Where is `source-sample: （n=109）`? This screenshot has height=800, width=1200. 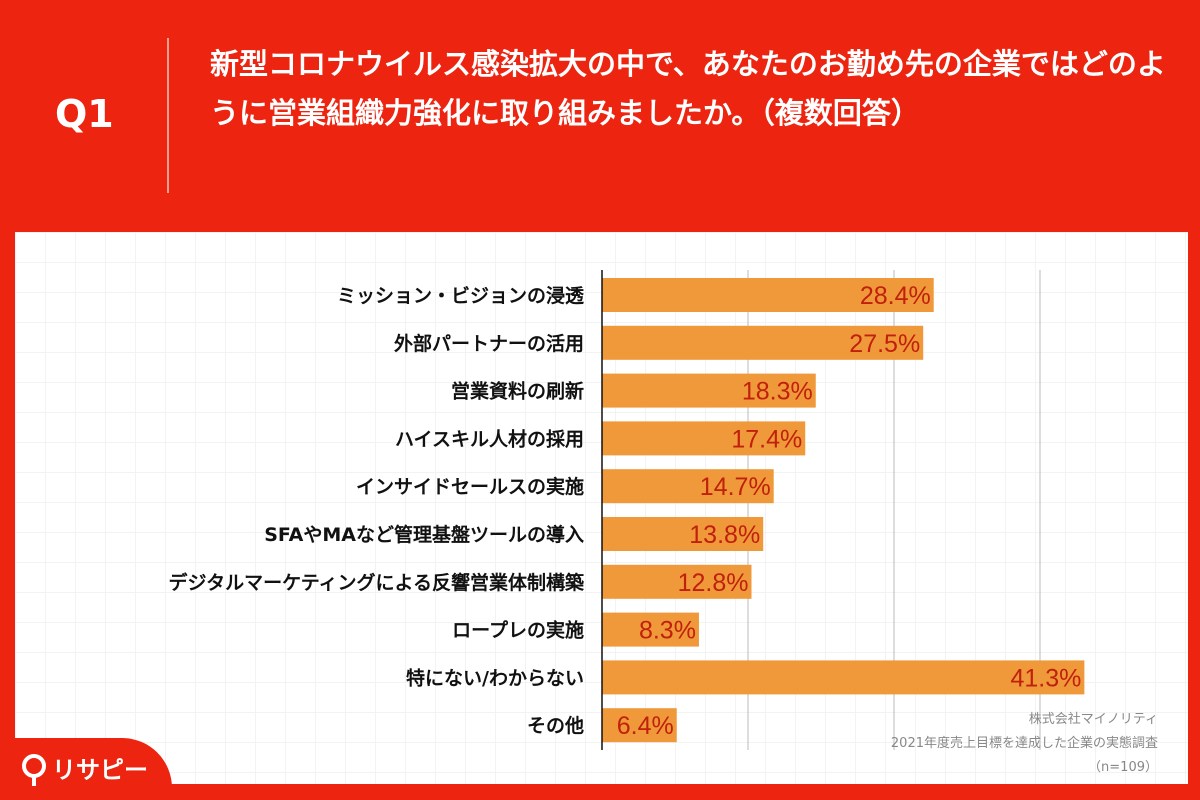
source-sample: （n=109） is located at coordinates (1123, 767).